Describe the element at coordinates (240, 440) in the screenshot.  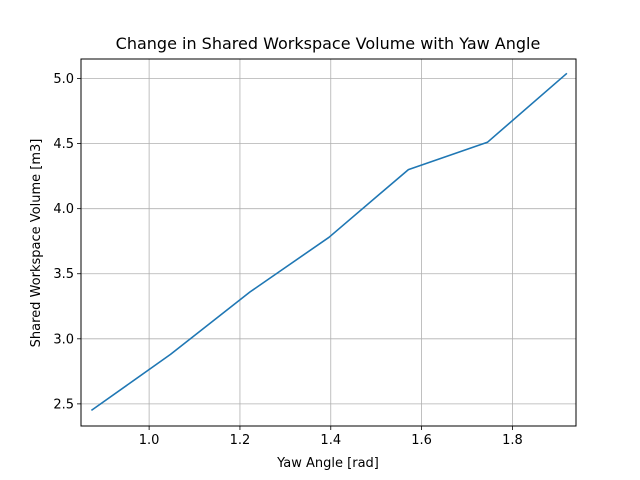
I see `x-tick-label: 1.2` at that location.